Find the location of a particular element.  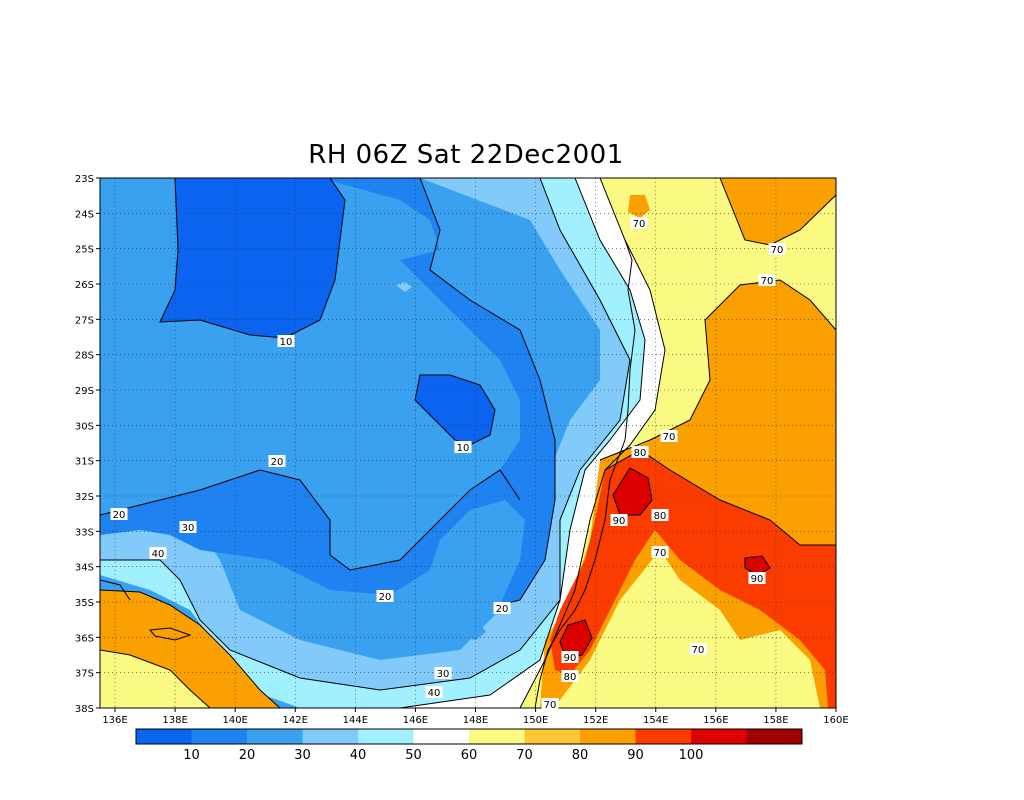

band-60-70-sw is located at coordinates (155, 679).